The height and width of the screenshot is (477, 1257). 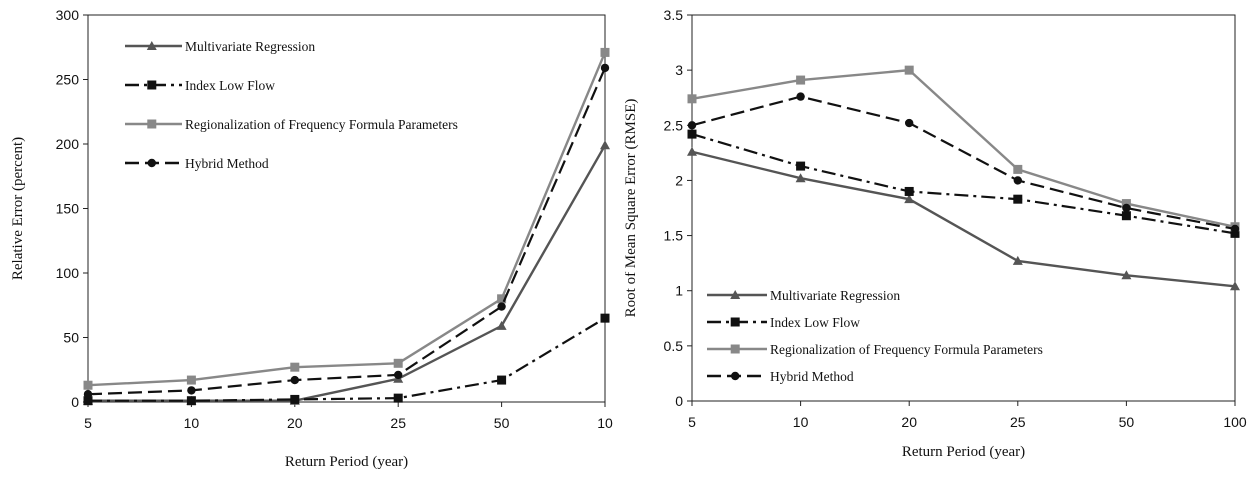 I want to click on right-y-tick-label: 3.5, so click(x=674, y=15).